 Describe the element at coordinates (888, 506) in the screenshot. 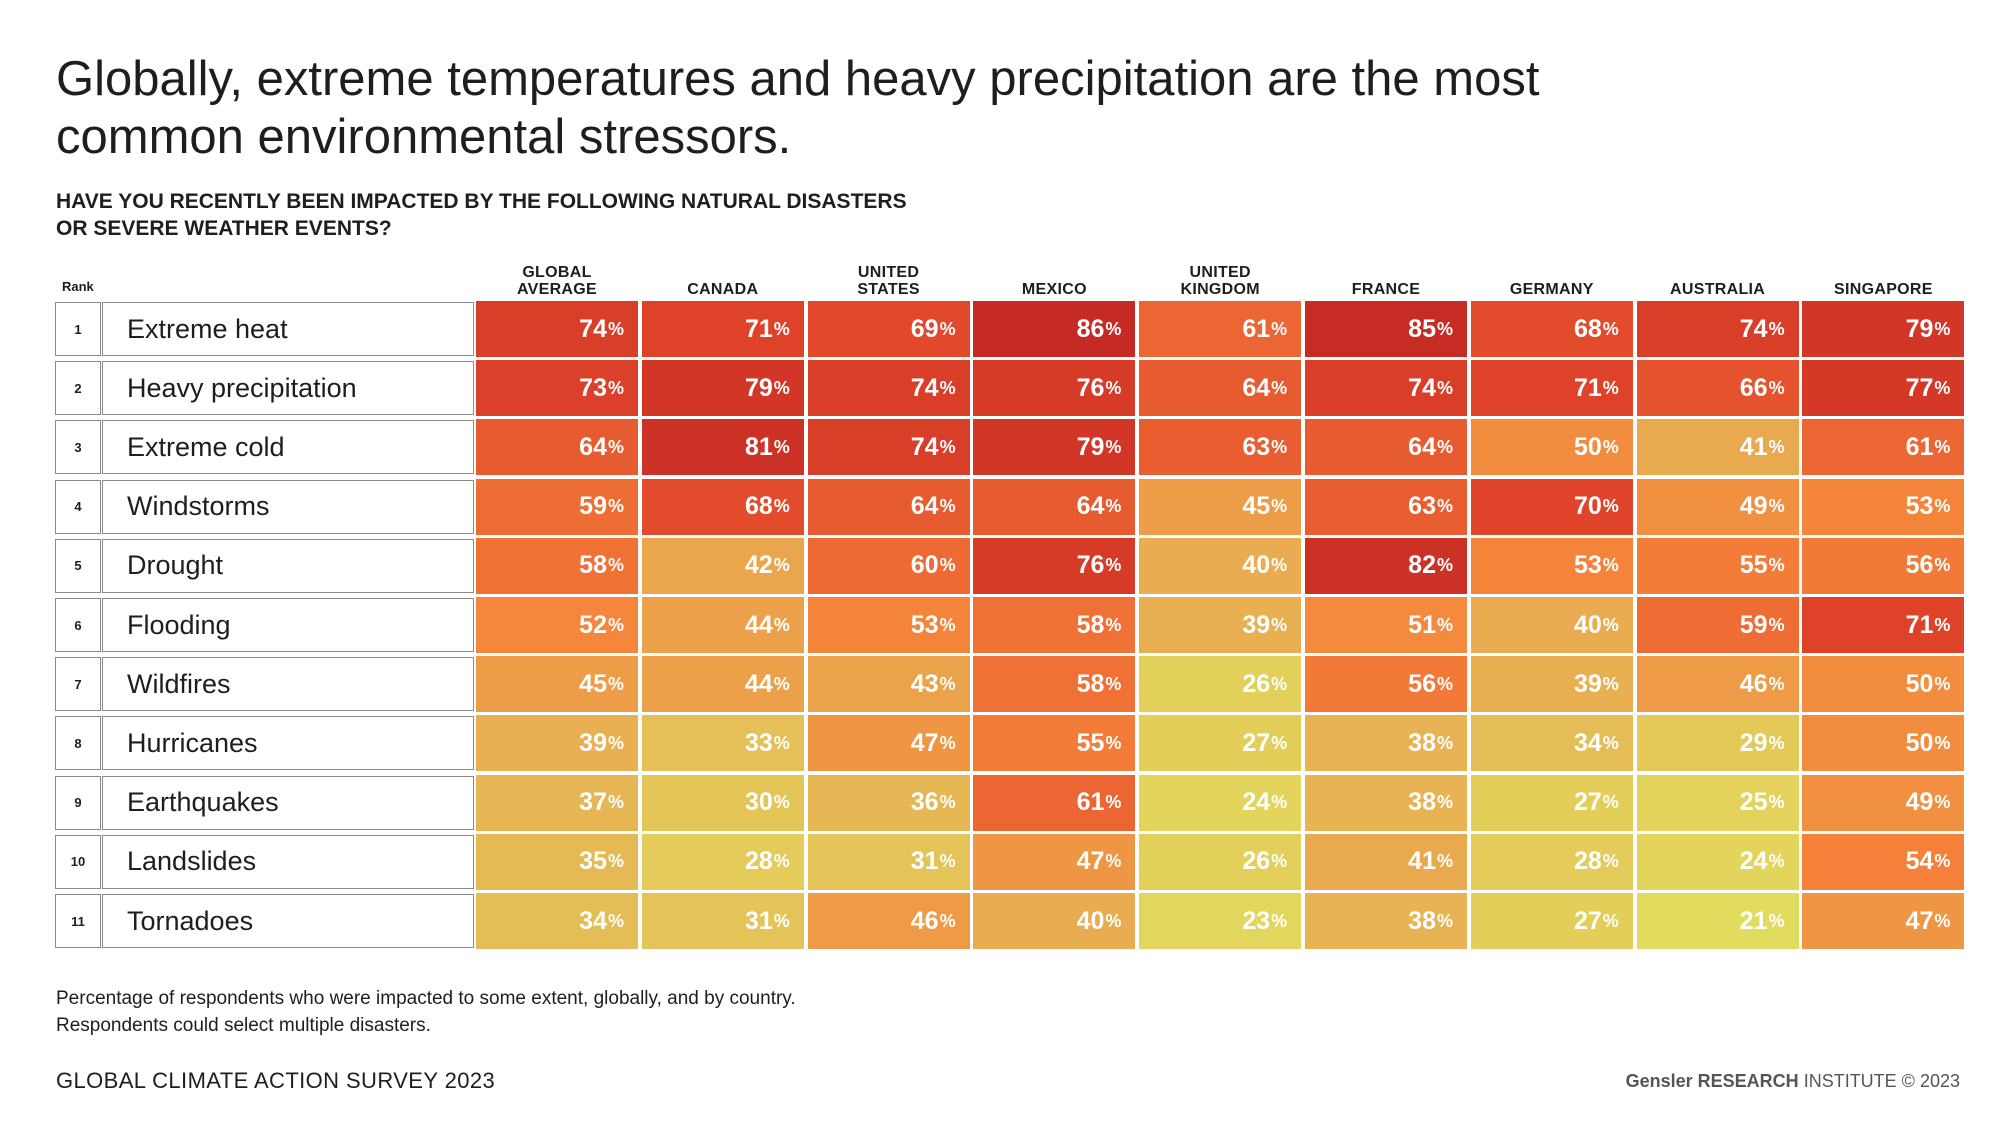

I see `heatmap-cell: 64%` at that location.